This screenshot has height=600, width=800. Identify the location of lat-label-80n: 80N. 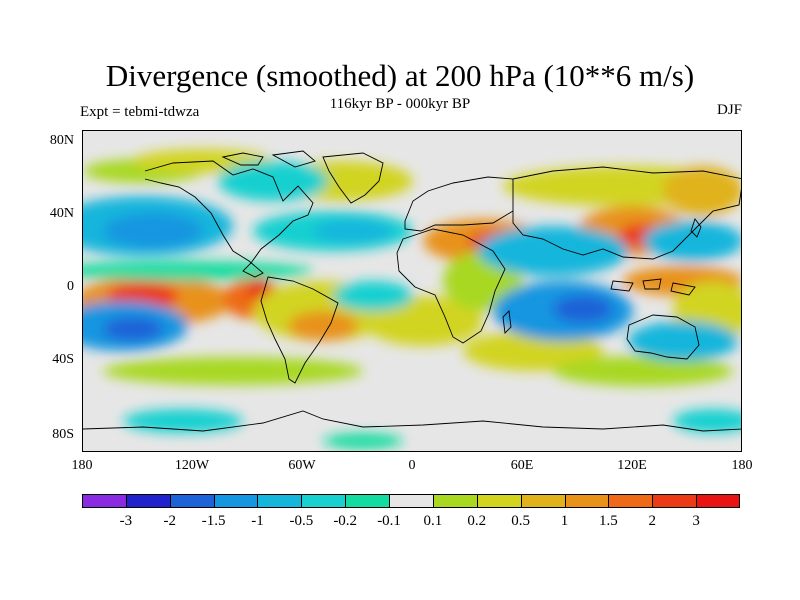
(61, 140).